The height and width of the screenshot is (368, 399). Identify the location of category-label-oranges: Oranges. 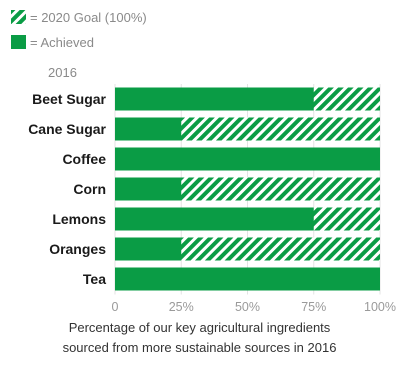
(77, 249).